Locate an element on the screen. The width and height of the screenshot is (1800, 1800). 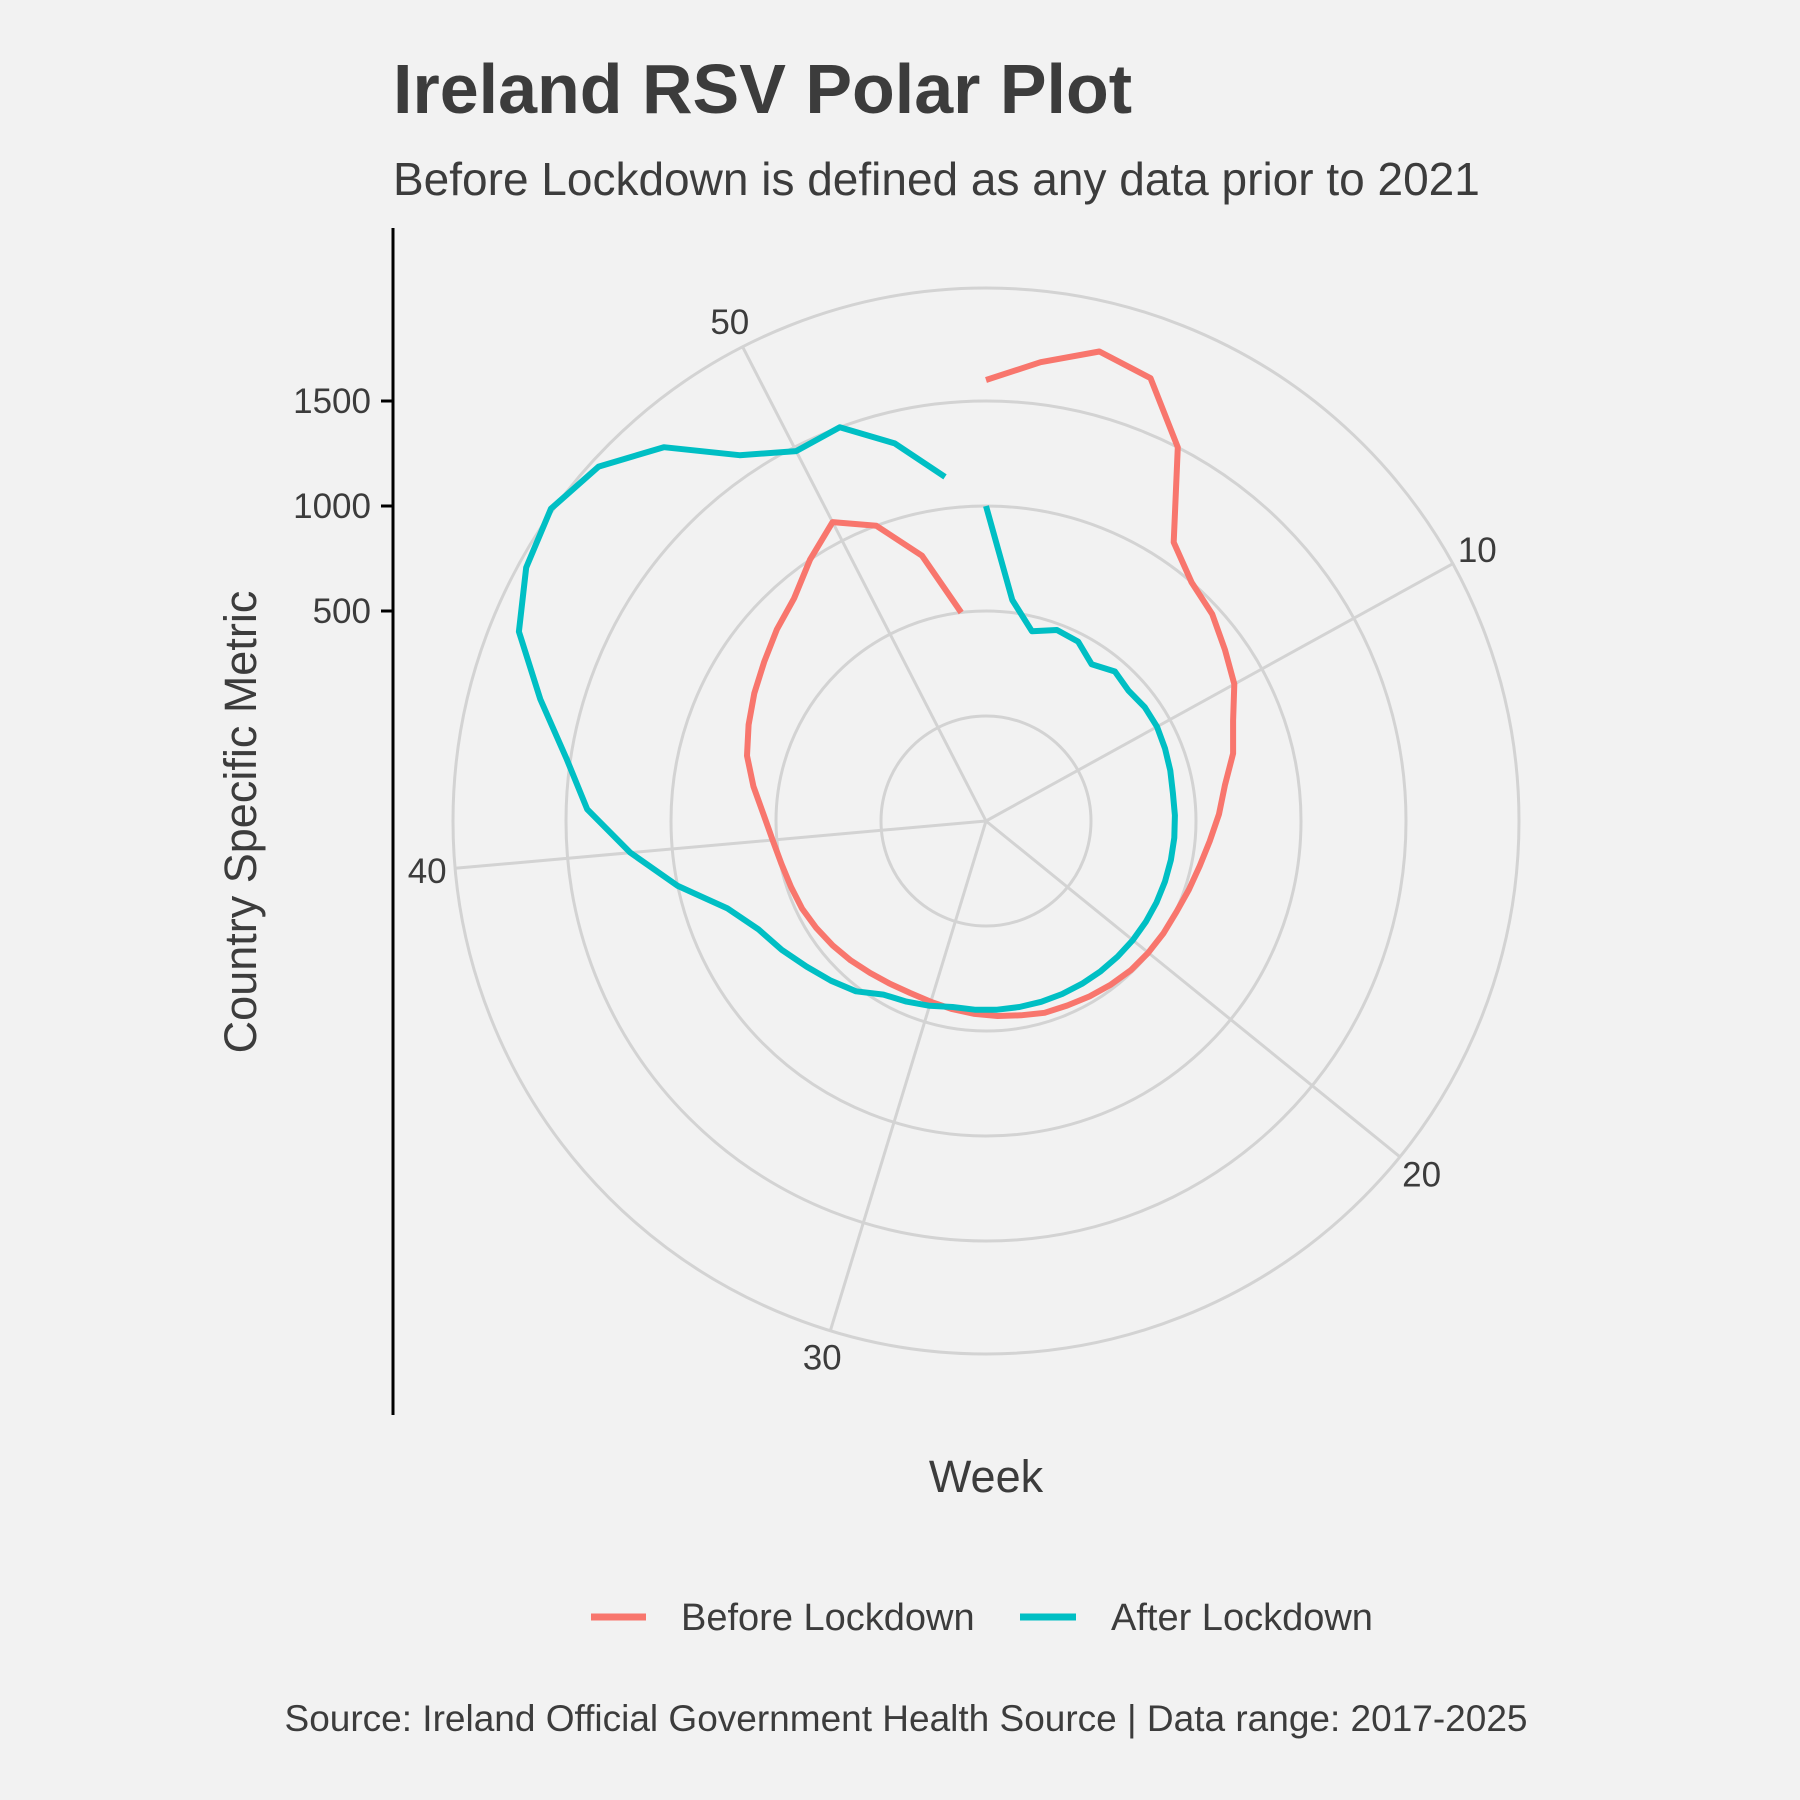
legend: Before Lockdown After Lockdown is located at coordinates (982, 1618).